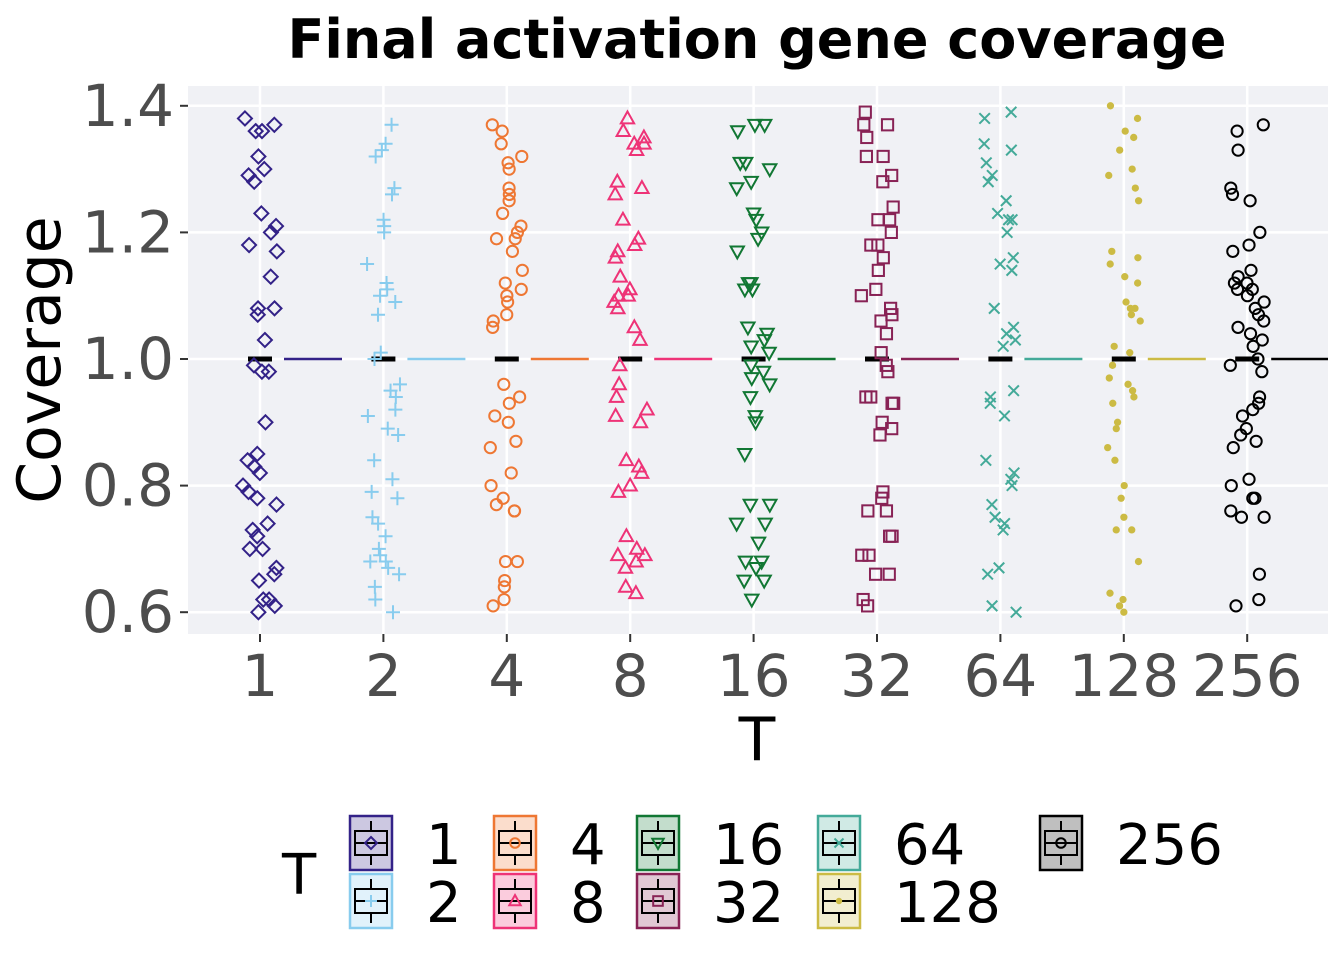  I want to click on y-axis-title: Coverage, so click(40, 359).